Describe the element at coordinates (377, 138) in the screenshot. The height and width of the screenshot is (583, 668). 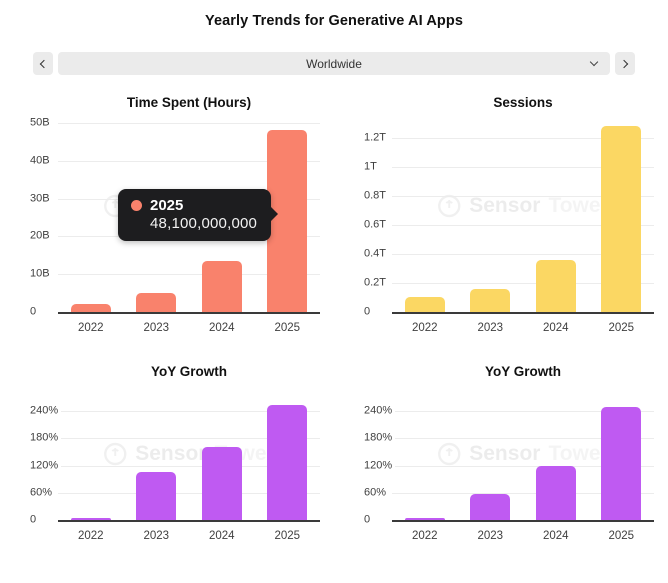
I see `y-axis-label: 1.2T` at that location.